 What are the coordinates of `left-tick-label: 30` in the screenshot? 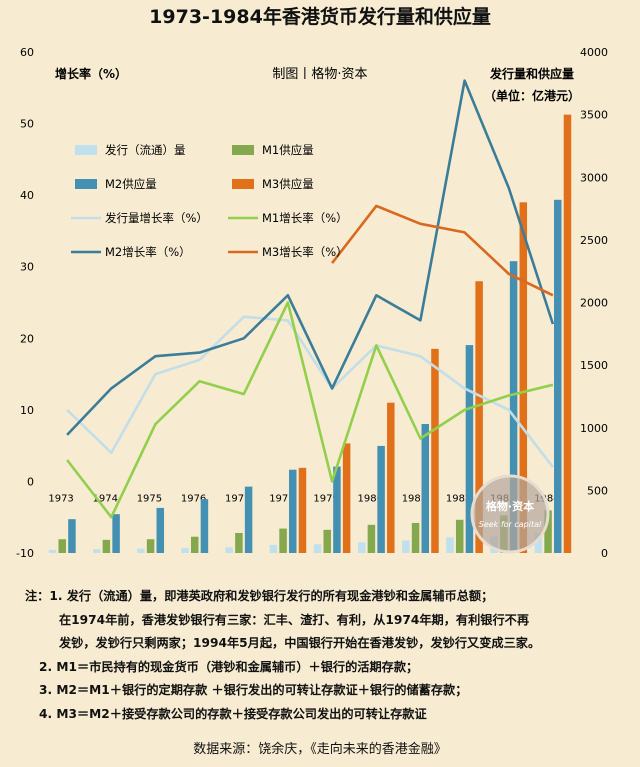 It's located at (27, 267).